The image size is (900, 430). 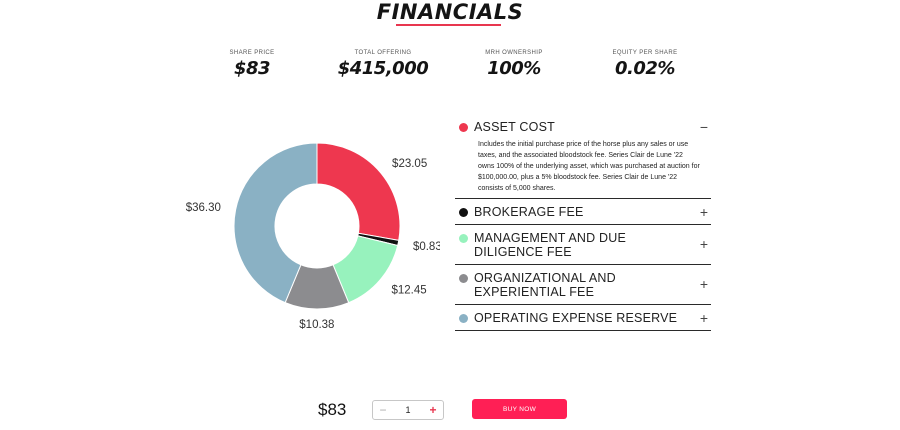 I want to click on slice-label: $0.83, so click(x=426, y=247).